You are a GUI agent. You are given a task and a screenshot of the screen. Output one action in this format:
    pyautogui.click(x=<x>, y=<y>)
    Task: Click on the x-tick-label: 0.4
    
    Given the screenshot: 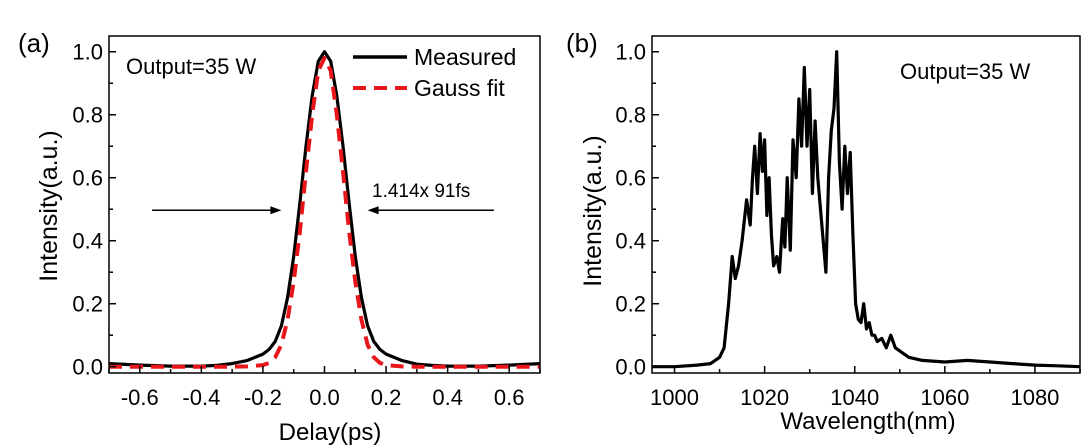 What is the action you would take?
    pyautogui.click(x=447, y=397)
    